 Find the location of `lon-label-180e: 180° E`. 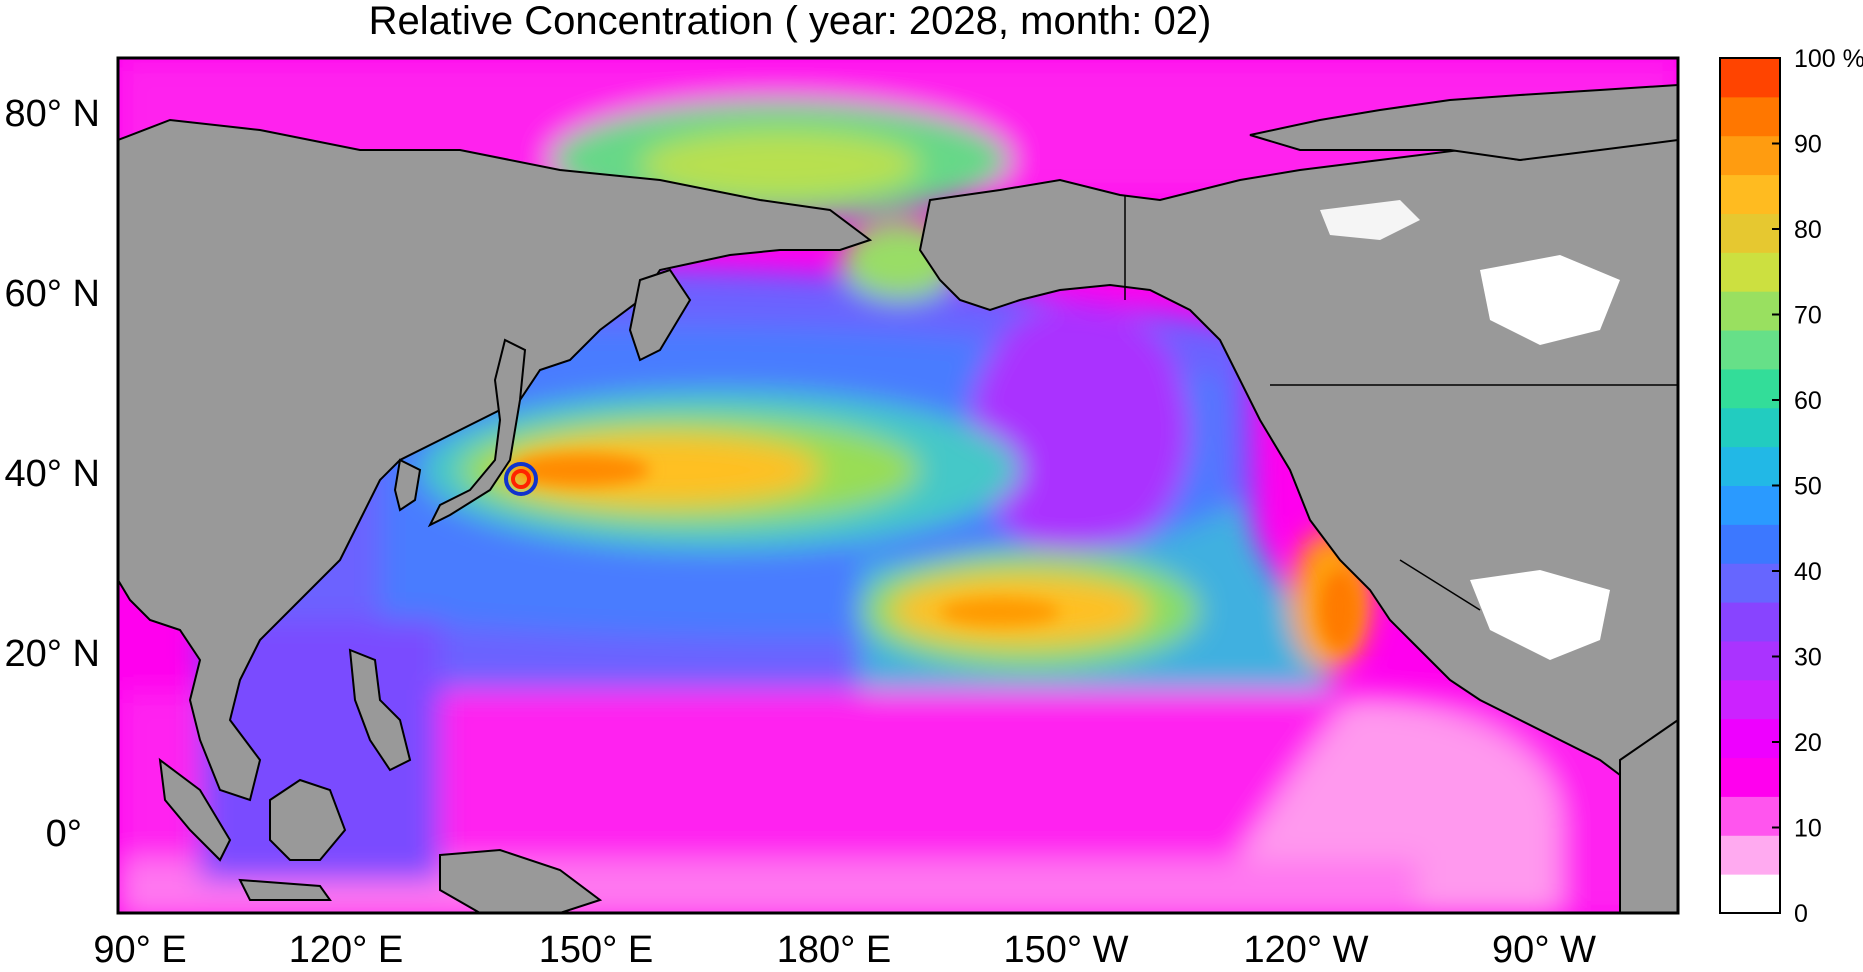

lon-label-180e: 180° E is located at coordinates (834, 950).